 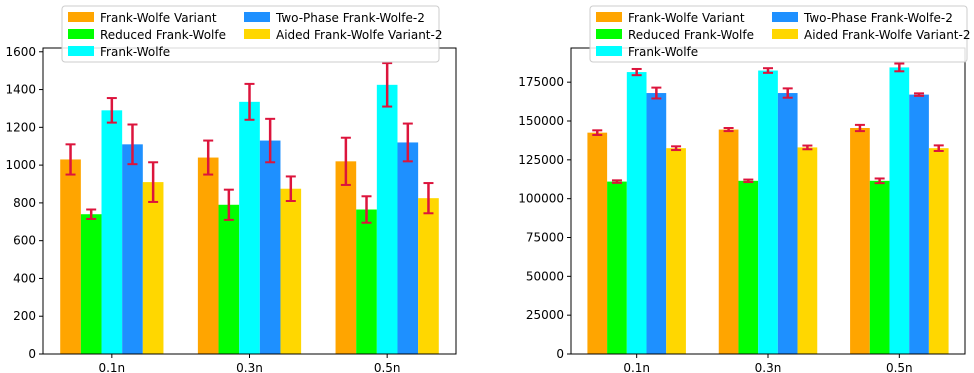 What do you see at coordinates (541, 199) in the screenshot?
I see `y-tick-label: 100000` at bounding box center [541, 199].